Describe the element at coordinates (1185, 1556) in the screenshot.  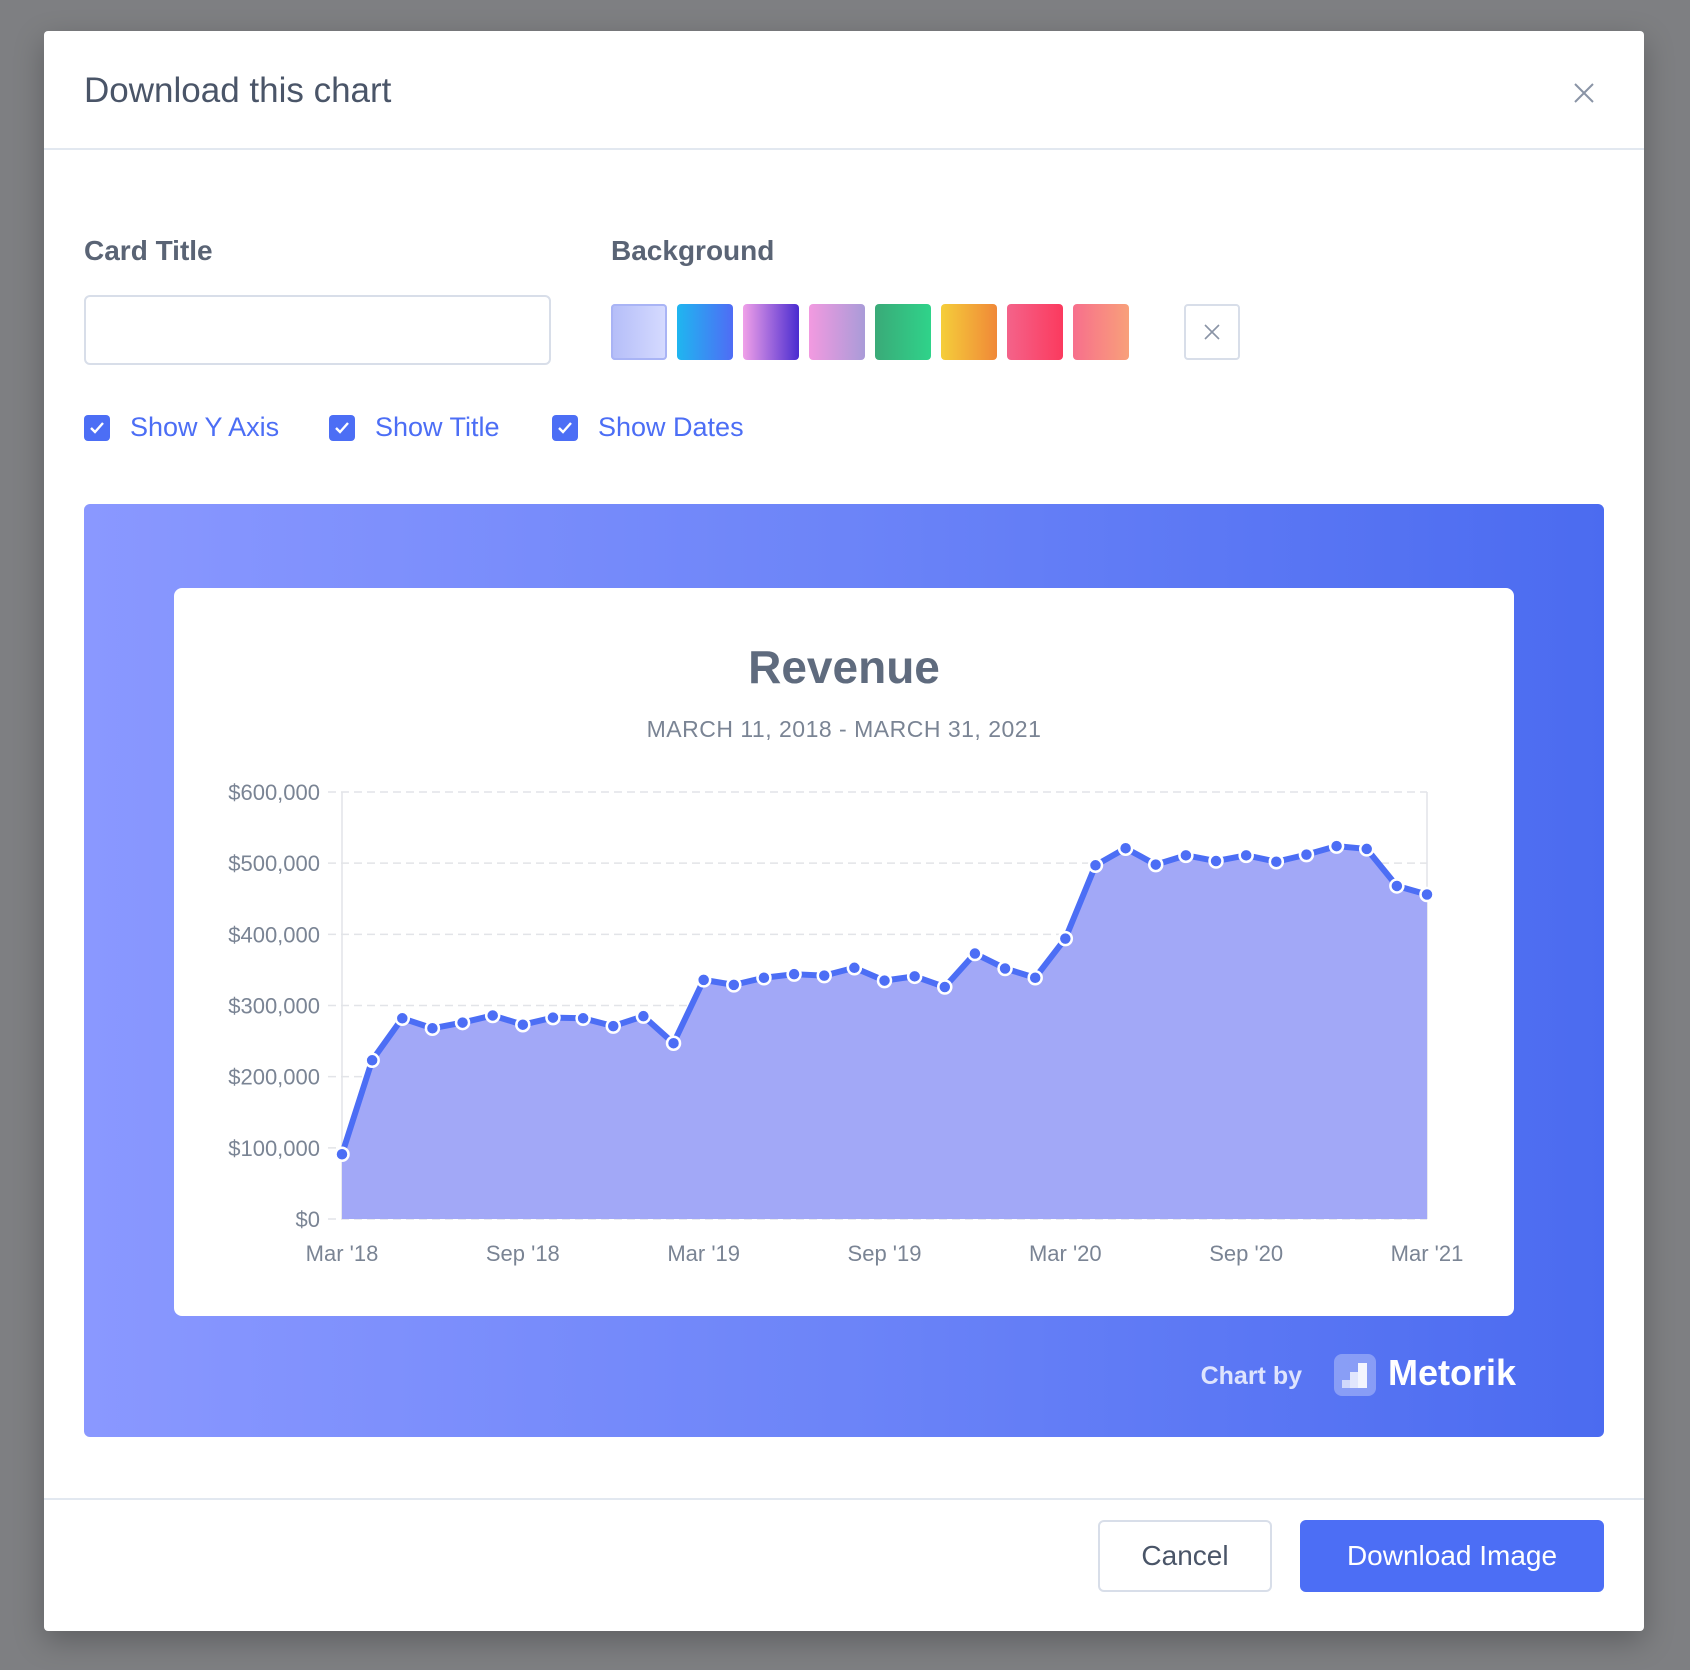
I see `cancel-button: Cancel` at that location.